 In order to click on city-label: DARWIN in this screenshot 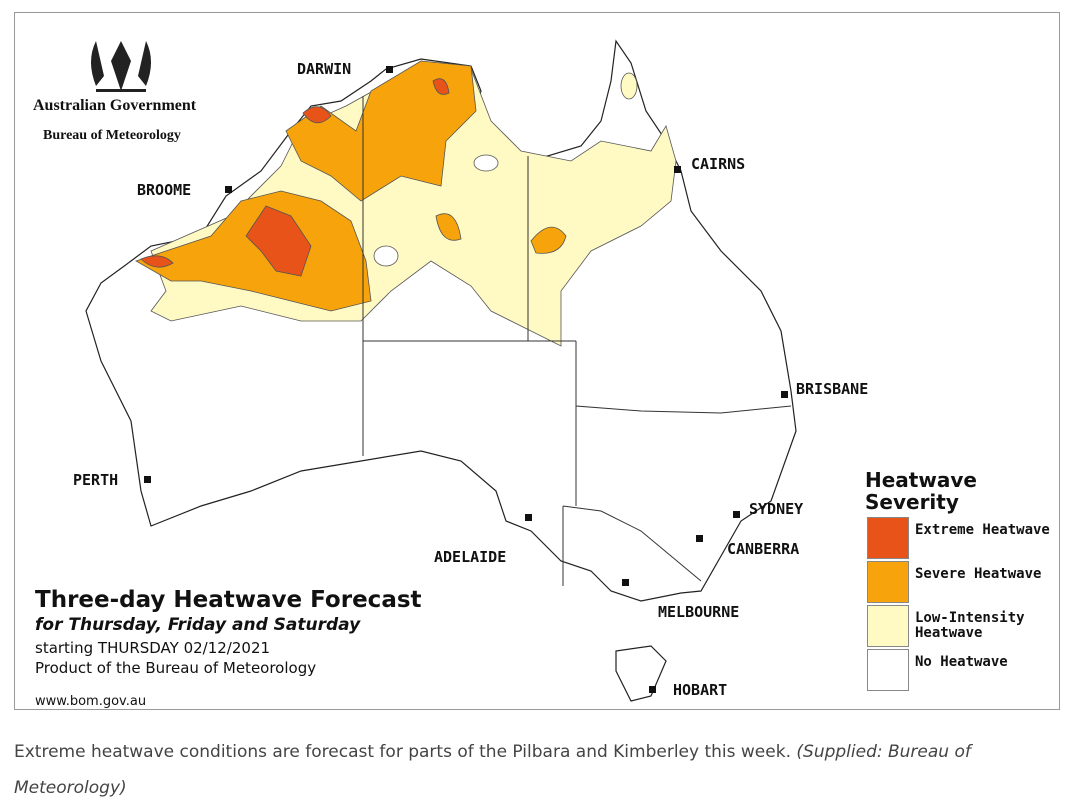, I will do `click(324, 69)`.